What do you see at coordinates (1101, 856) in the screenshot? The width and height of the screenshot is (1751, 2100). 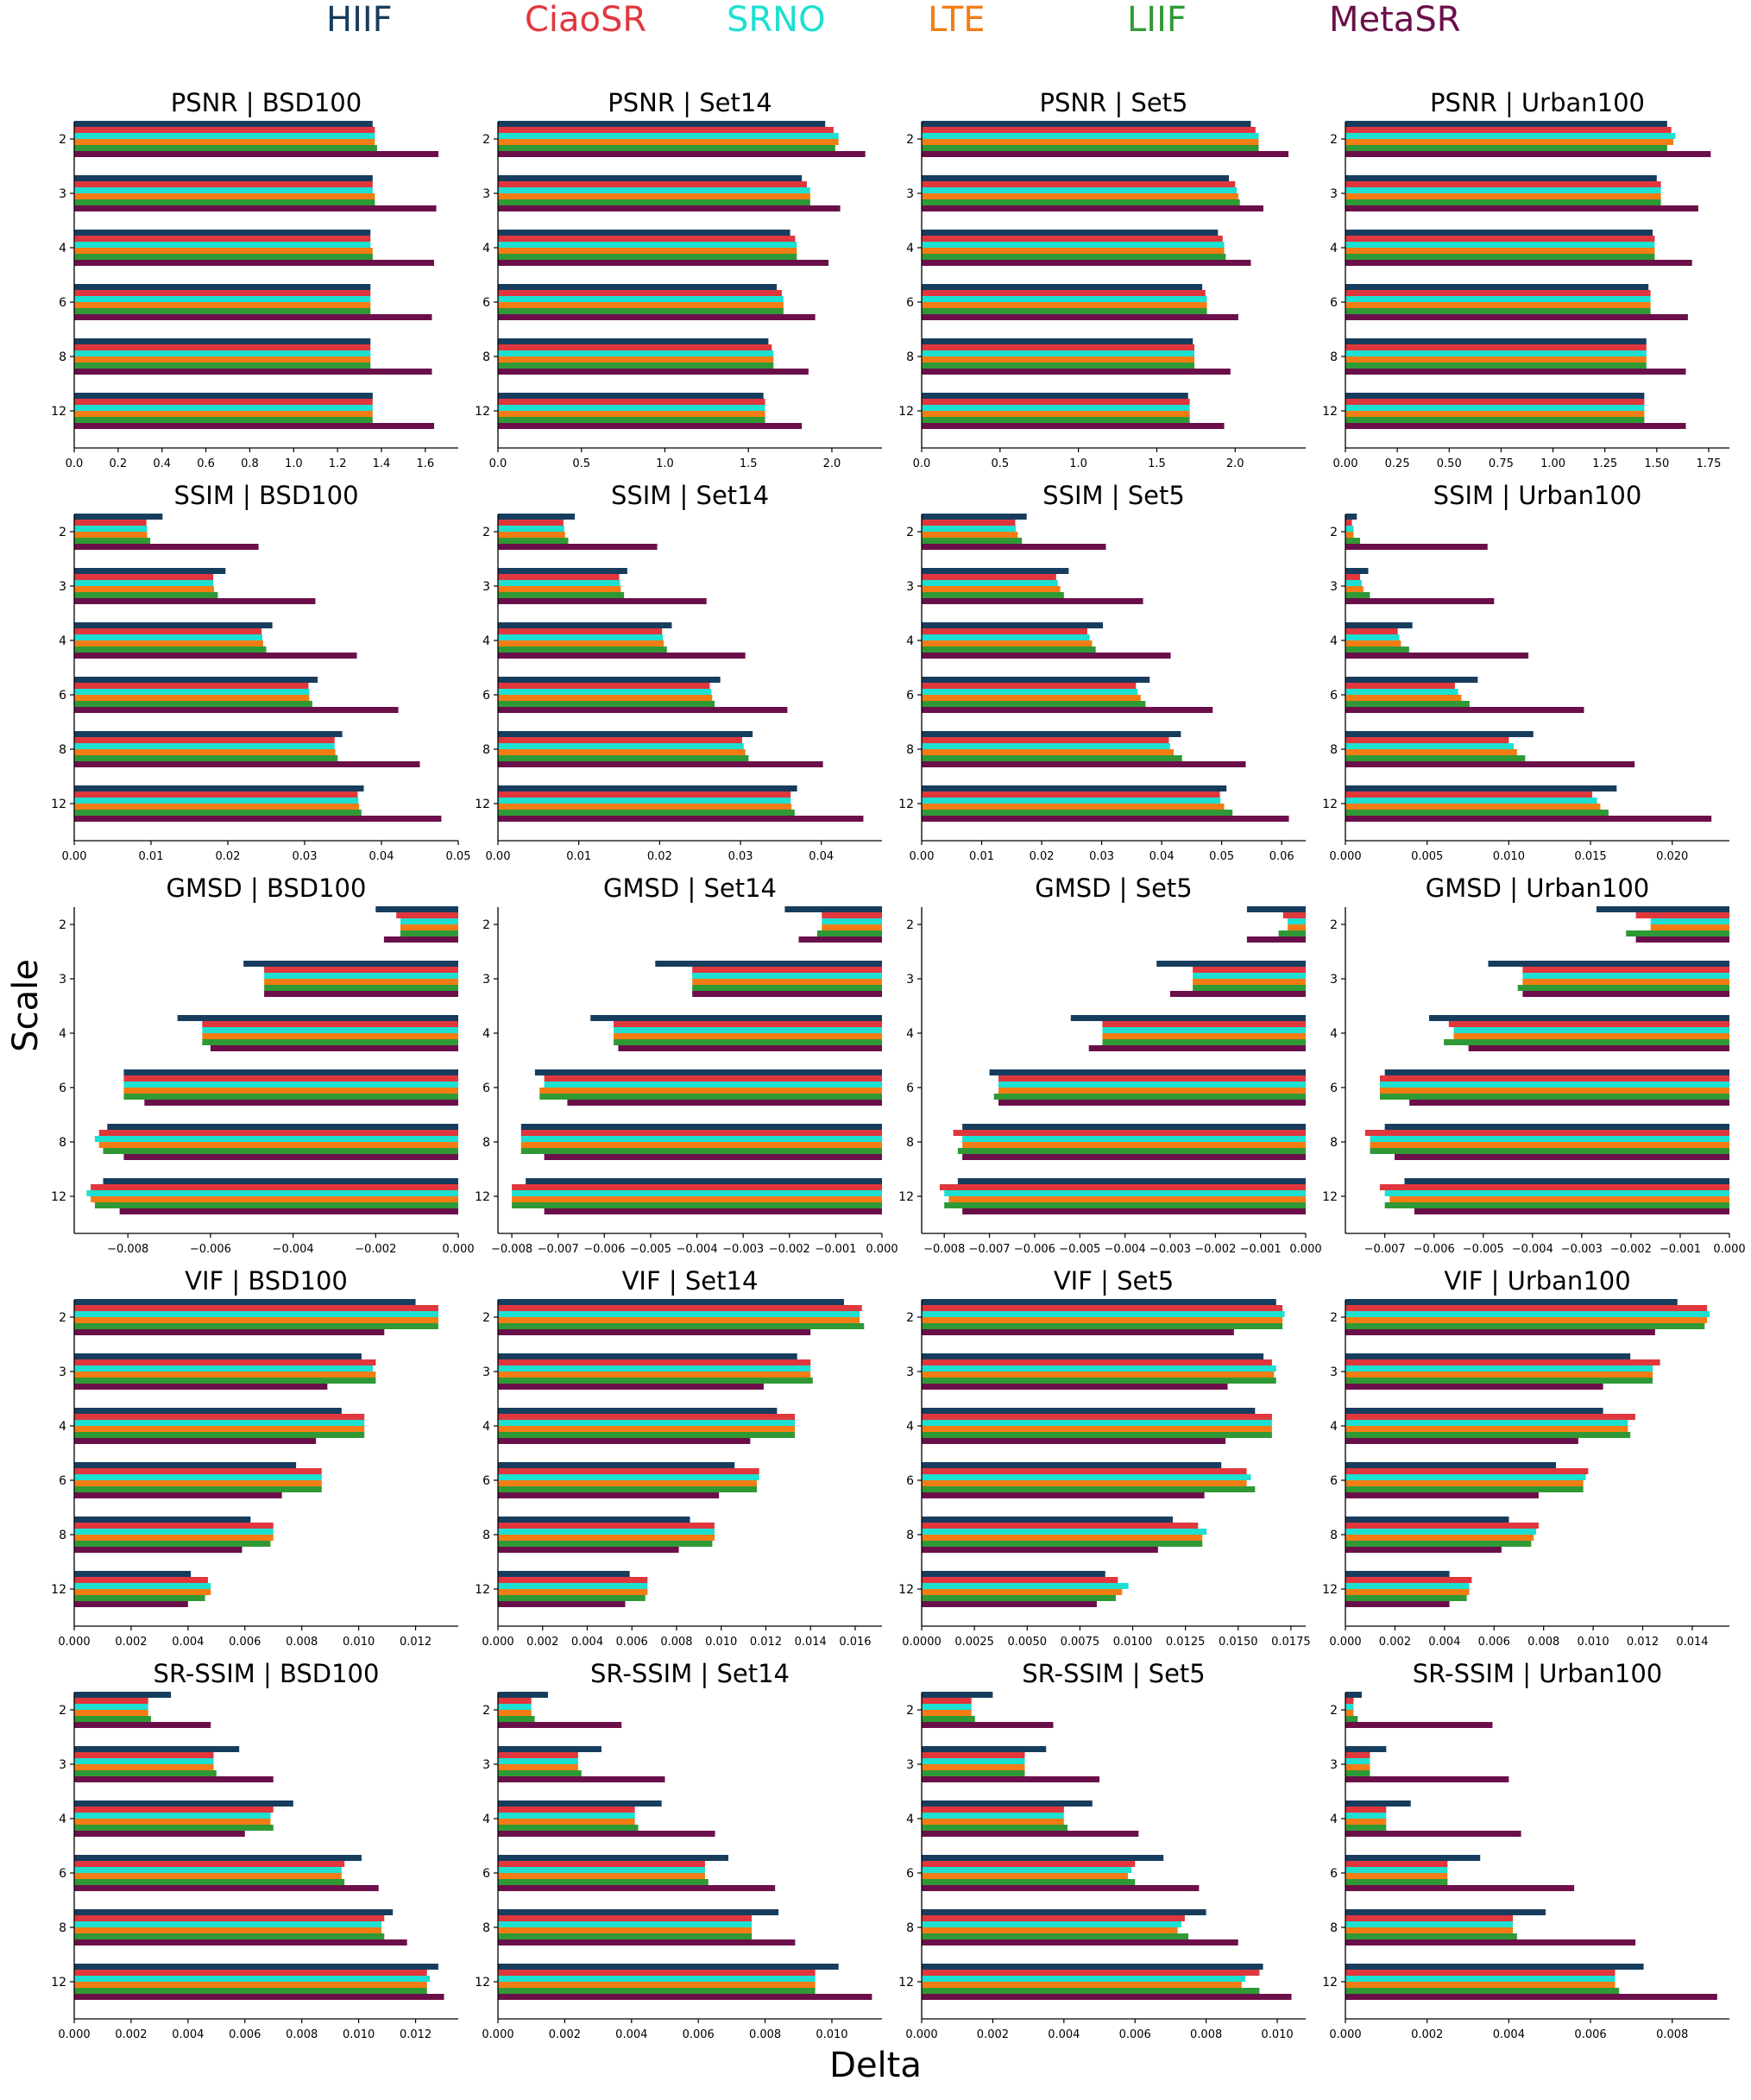 I see `x-tick-label: 0.03` at bounding box center [1101, 856].